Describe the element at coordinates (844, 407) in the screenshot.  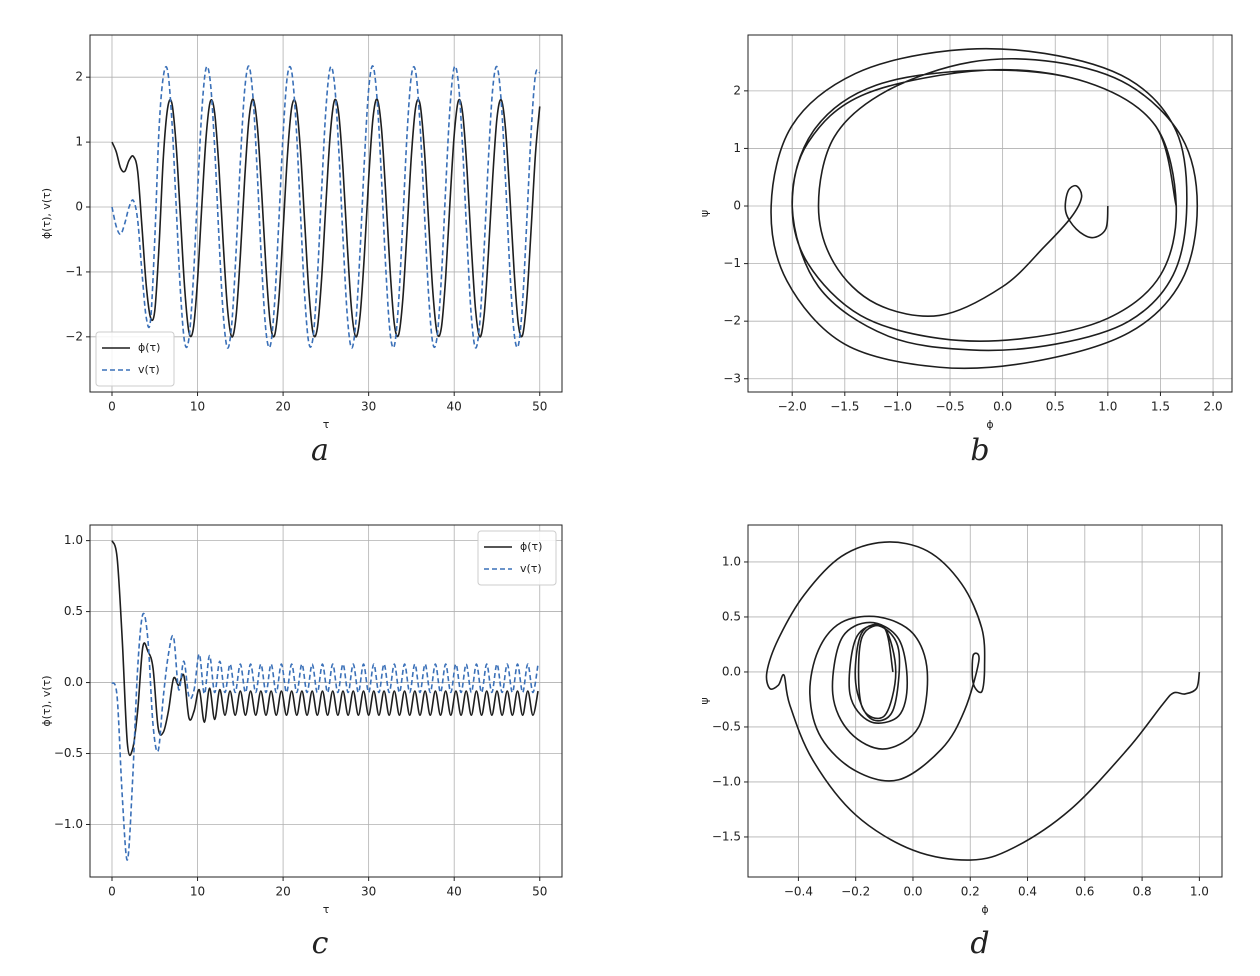
I see `x-tick-label: −1.5` at that location.